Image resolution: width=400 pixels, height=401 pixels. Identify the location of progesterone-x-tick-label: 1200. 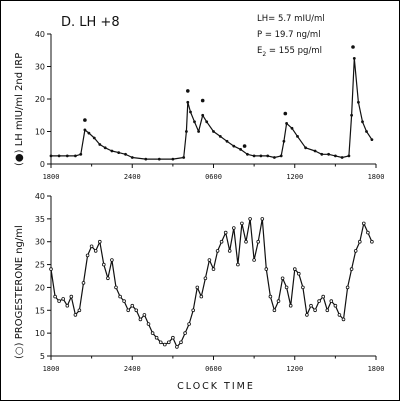
(294, 369).